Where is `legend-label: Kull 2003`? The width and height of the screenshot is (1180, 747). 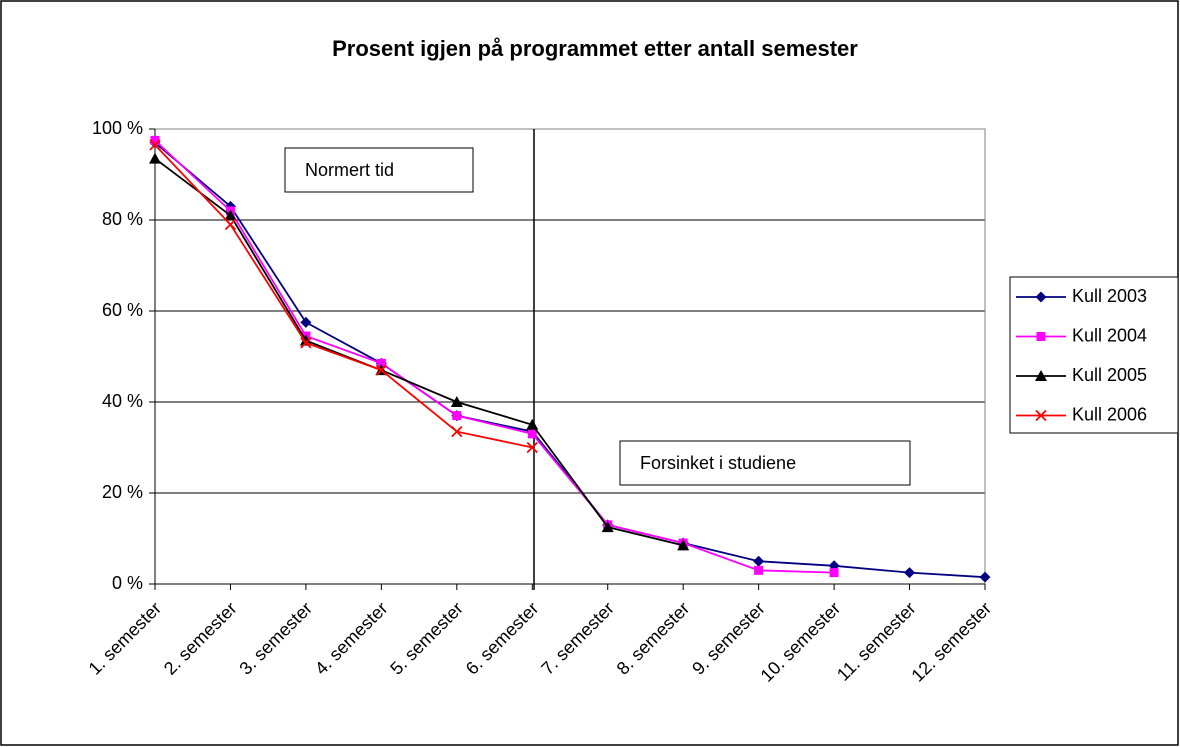 legend-label: Kull 2003 is located at coordinates (1109, 296).